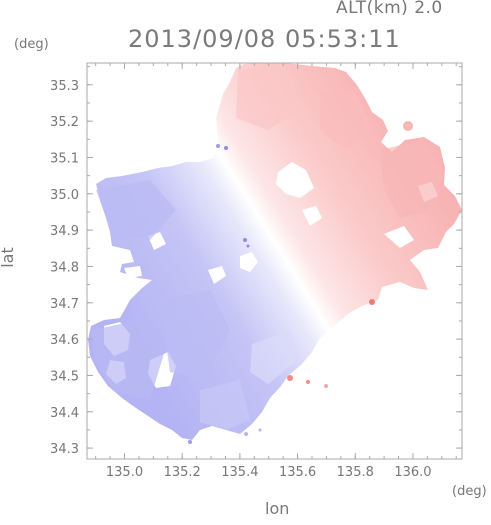 The width and height of the screenshot is (491, 525). Describe the element at coordinates (31, 44) in the screenshot. I see `y-axis-unit: (deg)` at that location.